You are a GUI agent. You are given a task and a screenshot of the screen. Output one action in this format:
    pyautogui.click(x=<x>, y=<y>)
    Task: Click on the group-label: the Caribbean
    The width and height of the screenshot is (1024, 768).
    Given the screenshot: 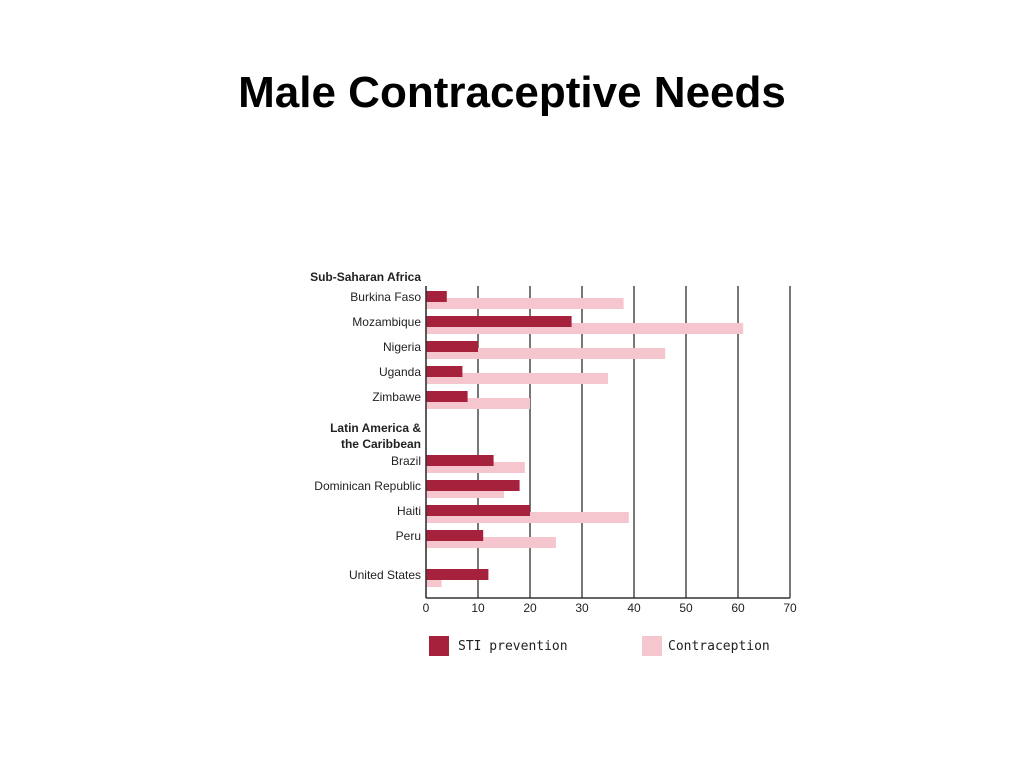 What is the action you would take?
    pyautogui.click(x=381, y=444)
    